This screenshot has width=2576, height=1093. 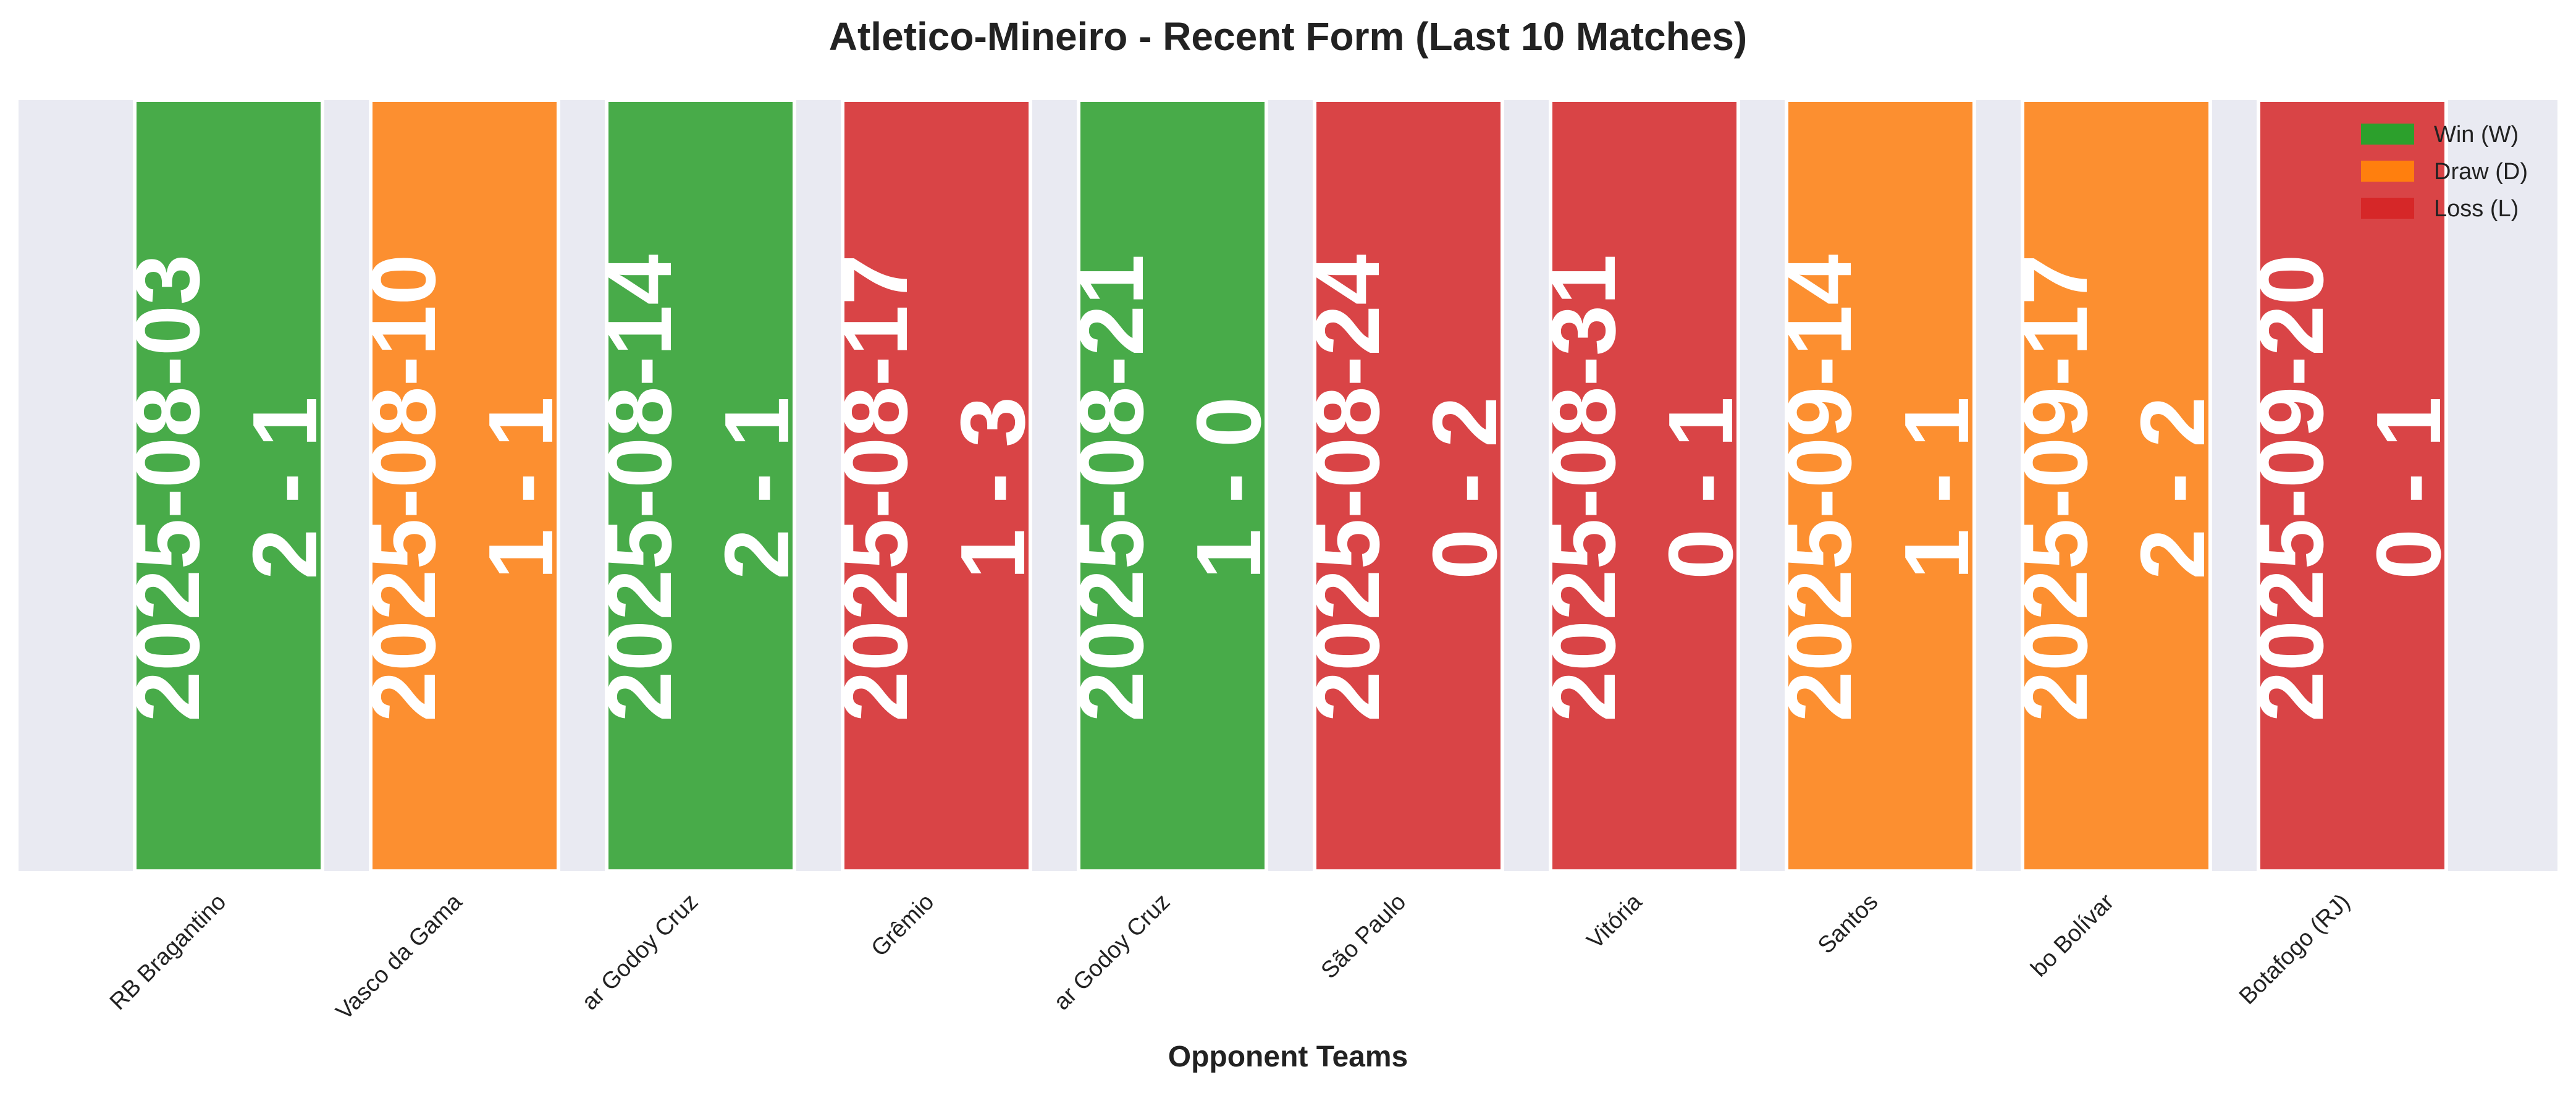 What do you see at coordinates (1348, 488) in the screenshot?
I see `match-date: 2025-08-24` at bounding box center [1348, 488].